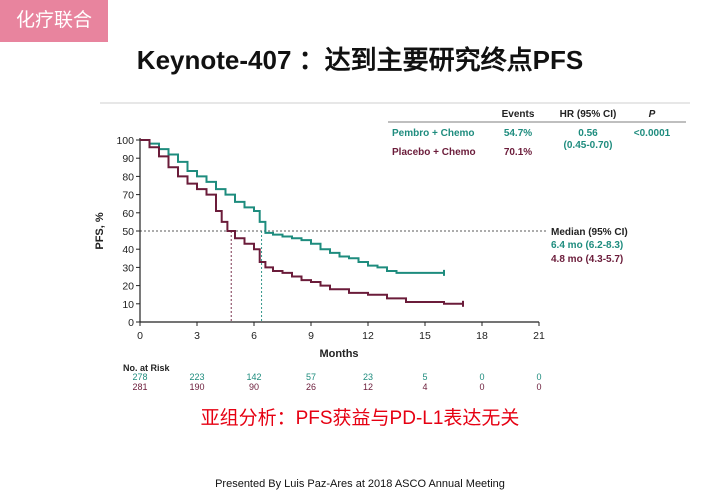  I want to click on legend-header-p: P, so click(652, 114).